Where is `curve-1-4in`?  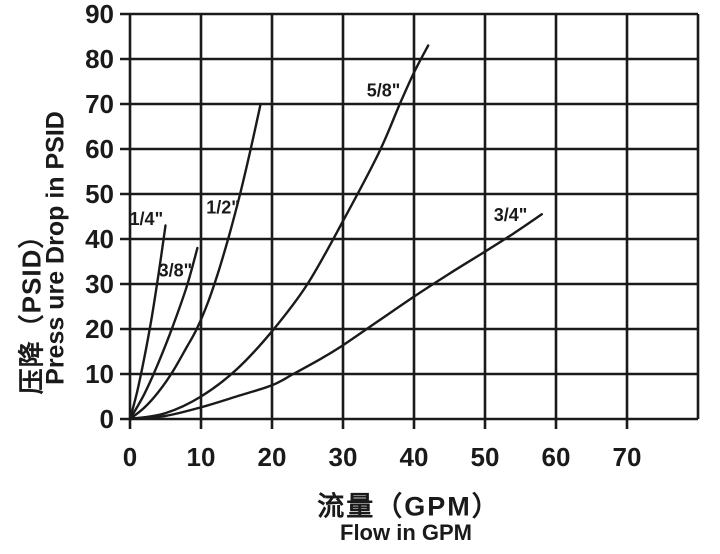
curve-1-4in is located at coordinates (147, 322).